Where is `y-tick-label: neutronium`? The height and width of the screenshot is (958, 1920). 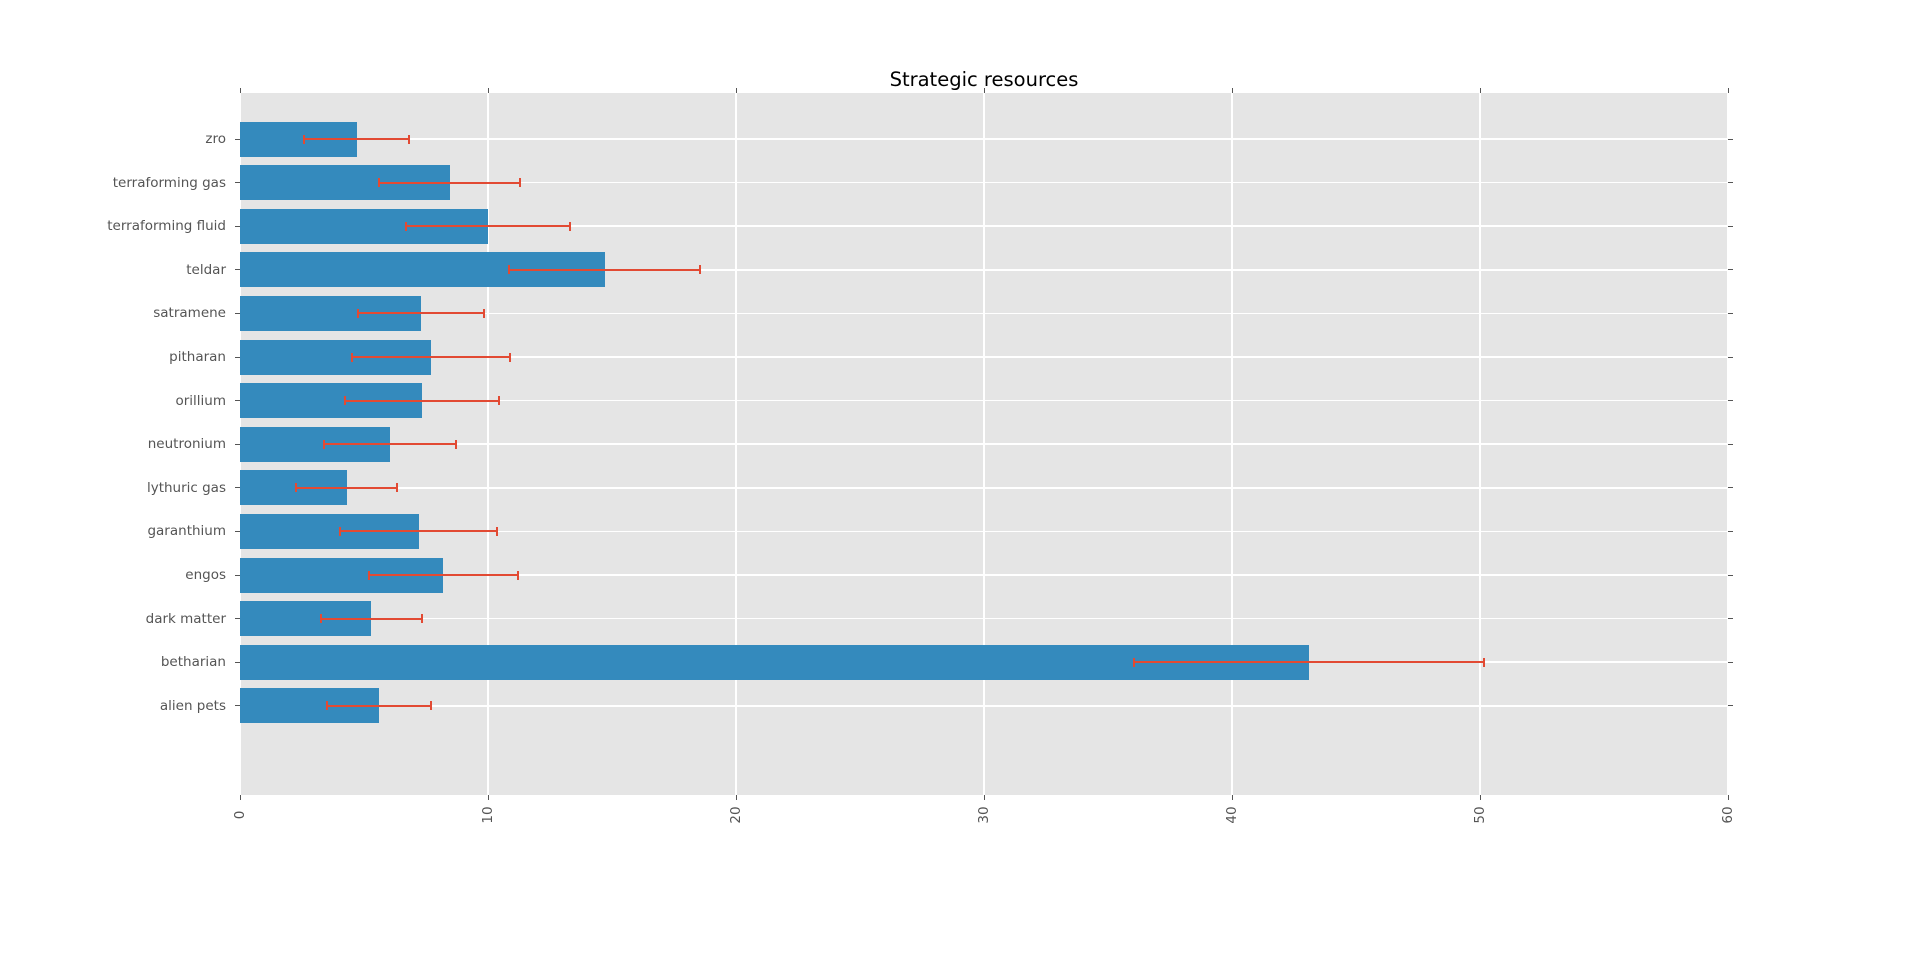 y-tick-label: neutronium is located at coordinates (186, 444).